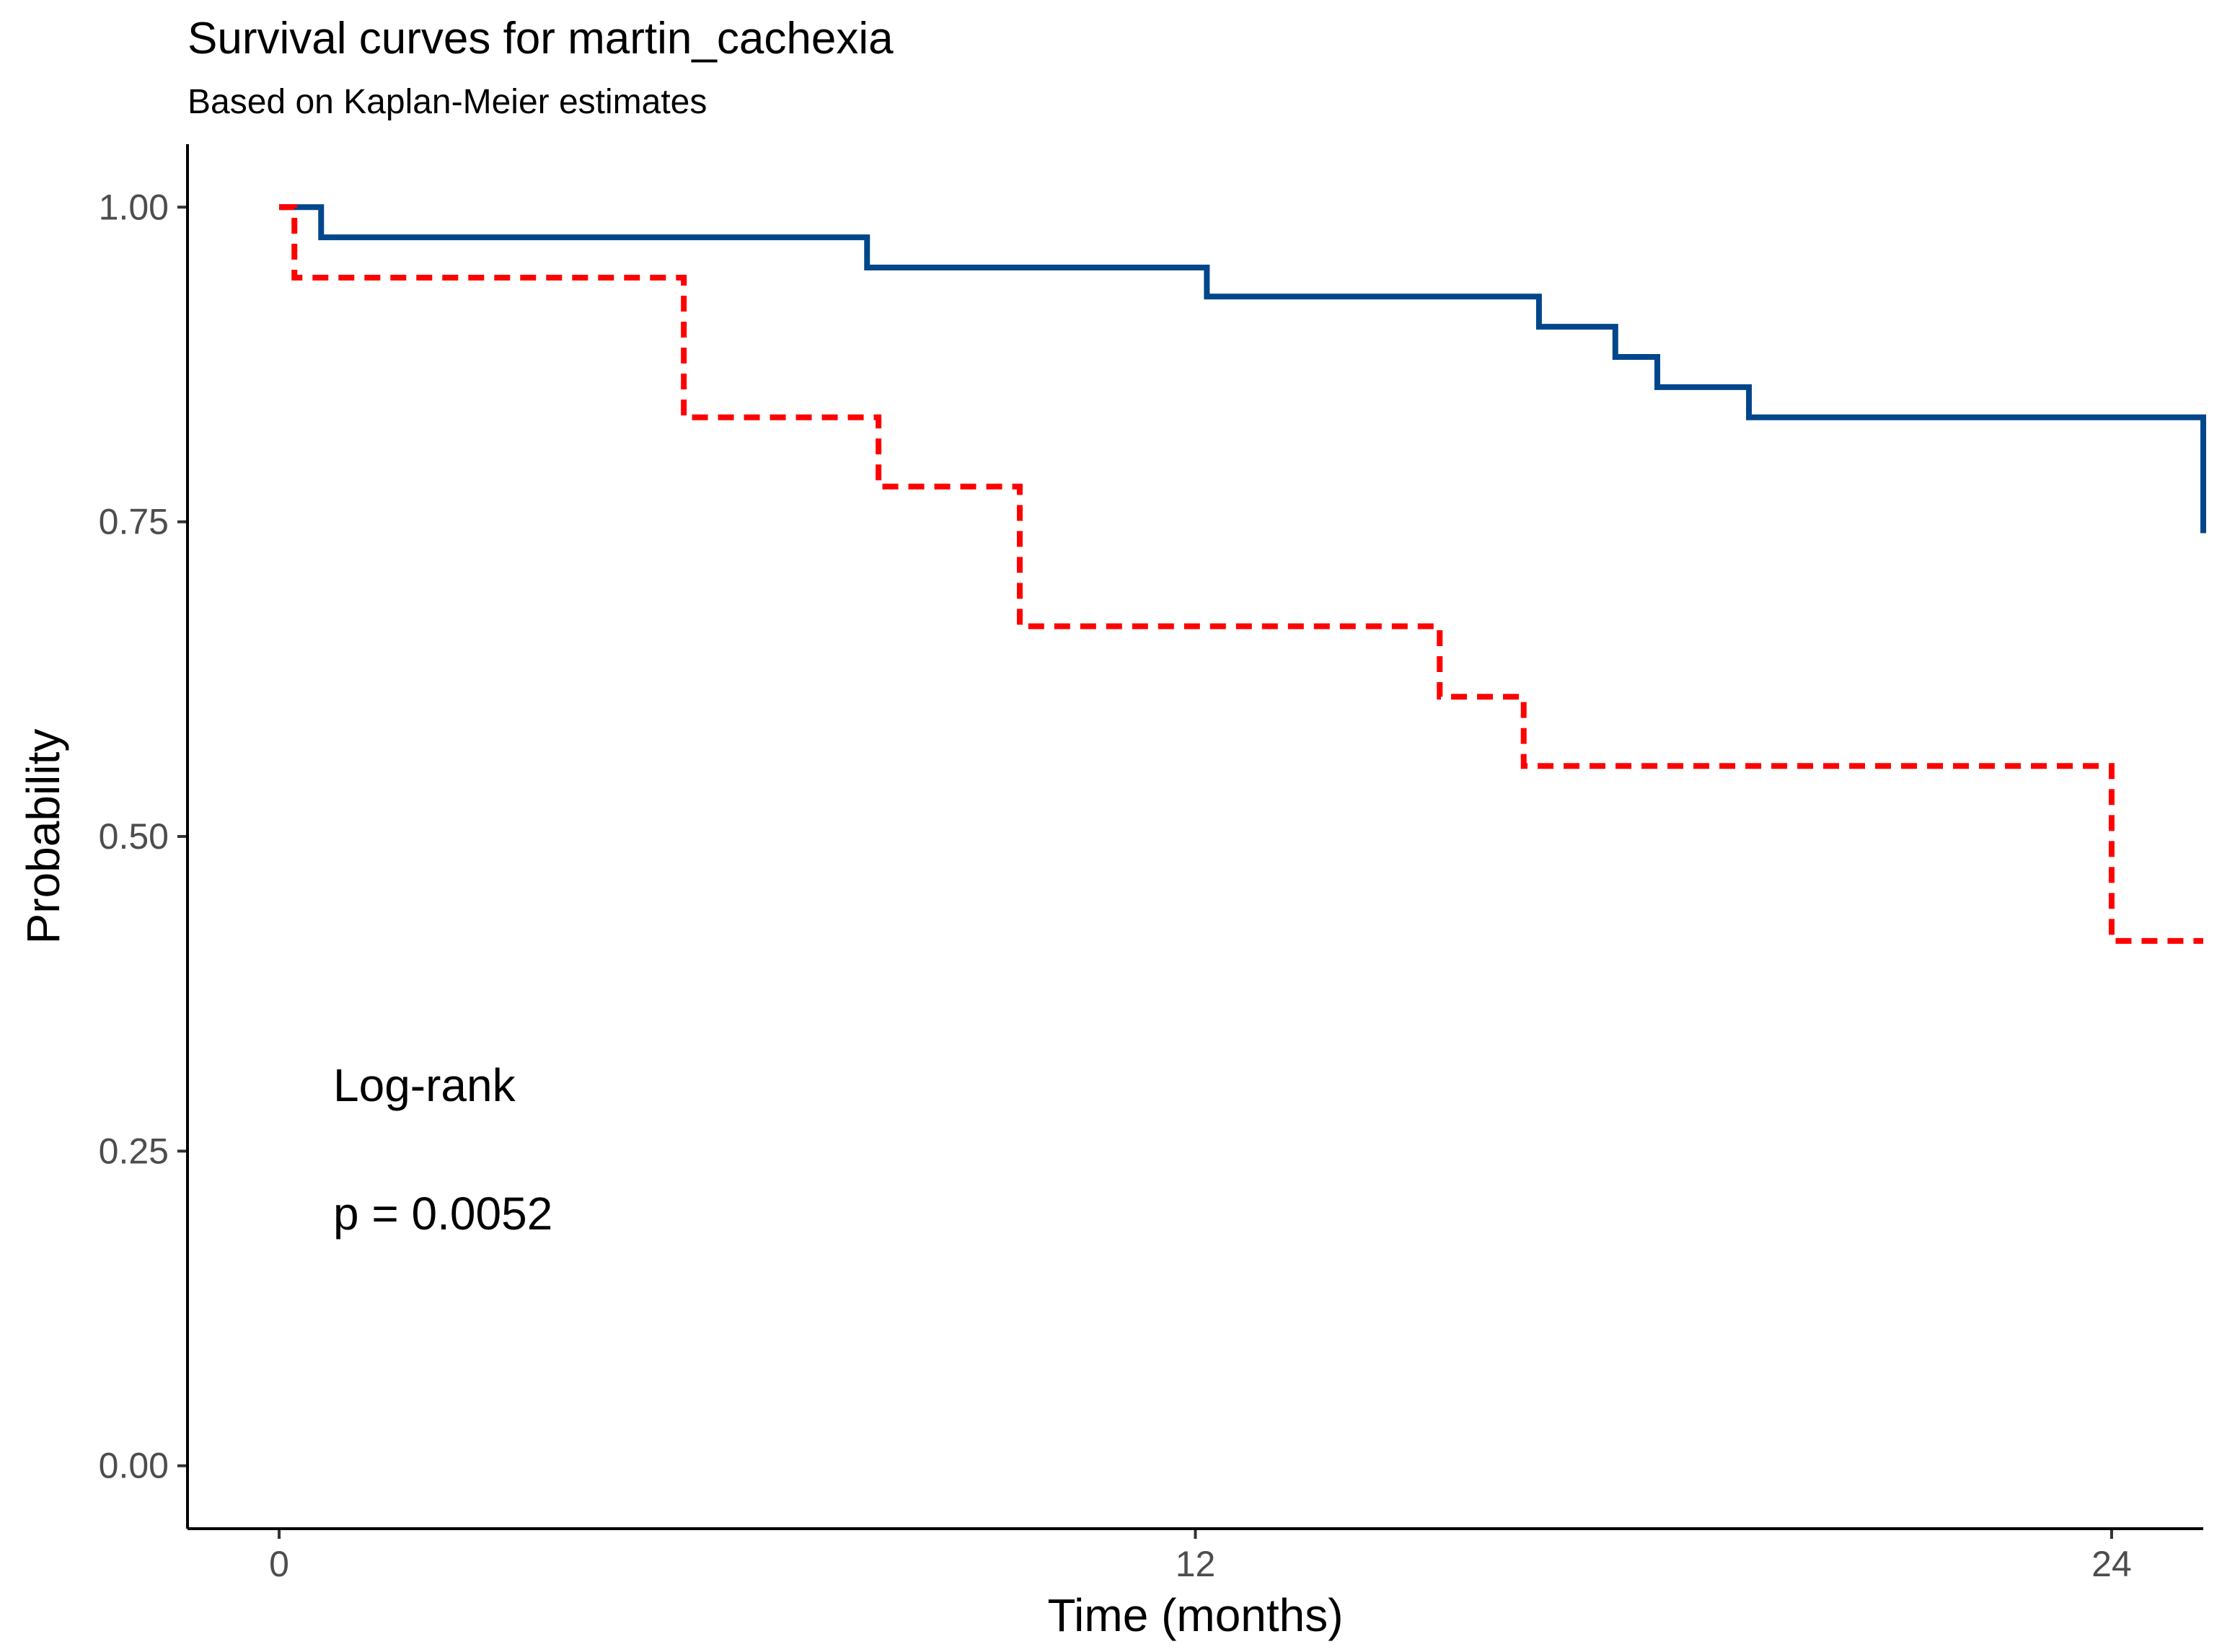 Image resolution: width=2222 pixels, height=1652 pixels. I want to click on y-tick-label: 1.00, so click(134, 207).